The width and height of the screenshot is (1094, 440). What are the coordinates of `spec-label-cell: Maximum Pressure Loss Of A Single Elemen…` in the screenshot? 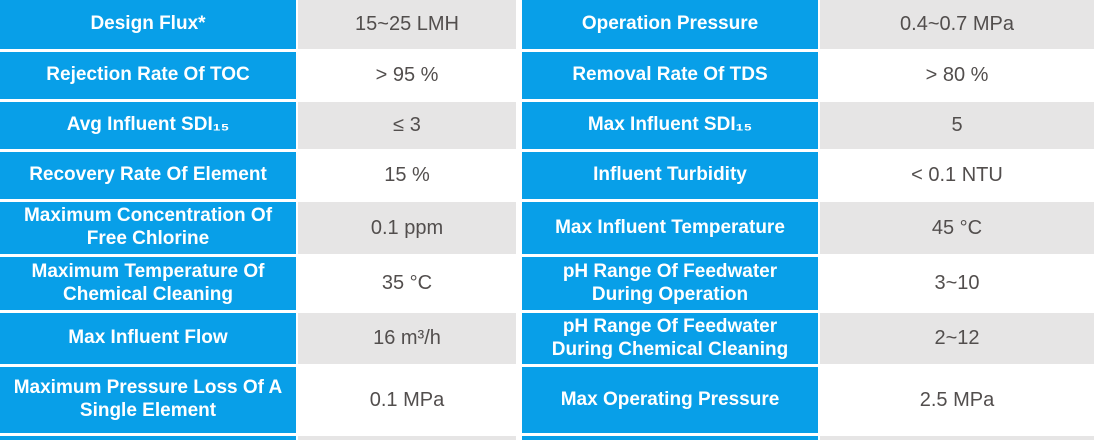 It's located at (148, 400).